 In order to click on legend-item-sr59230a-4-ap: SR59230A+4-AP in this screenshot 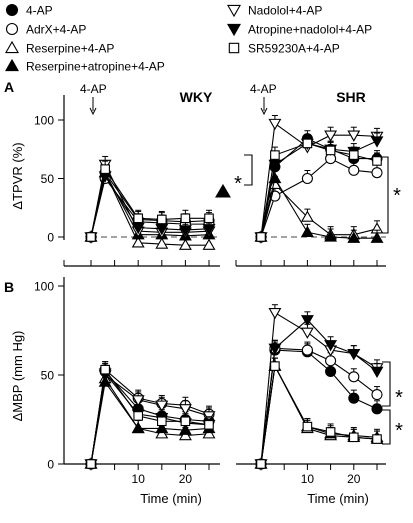, I will do `click(284, 49)`.